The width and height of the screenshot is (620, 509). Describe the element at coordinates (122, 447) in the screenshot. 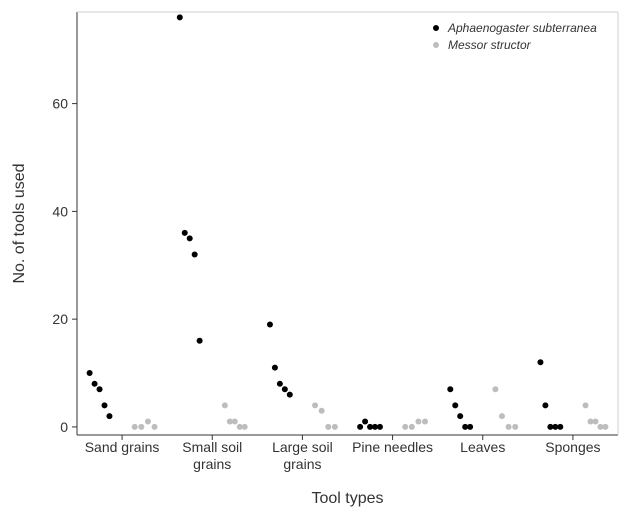

I see `x-tick-label: Sand grains` at that location.